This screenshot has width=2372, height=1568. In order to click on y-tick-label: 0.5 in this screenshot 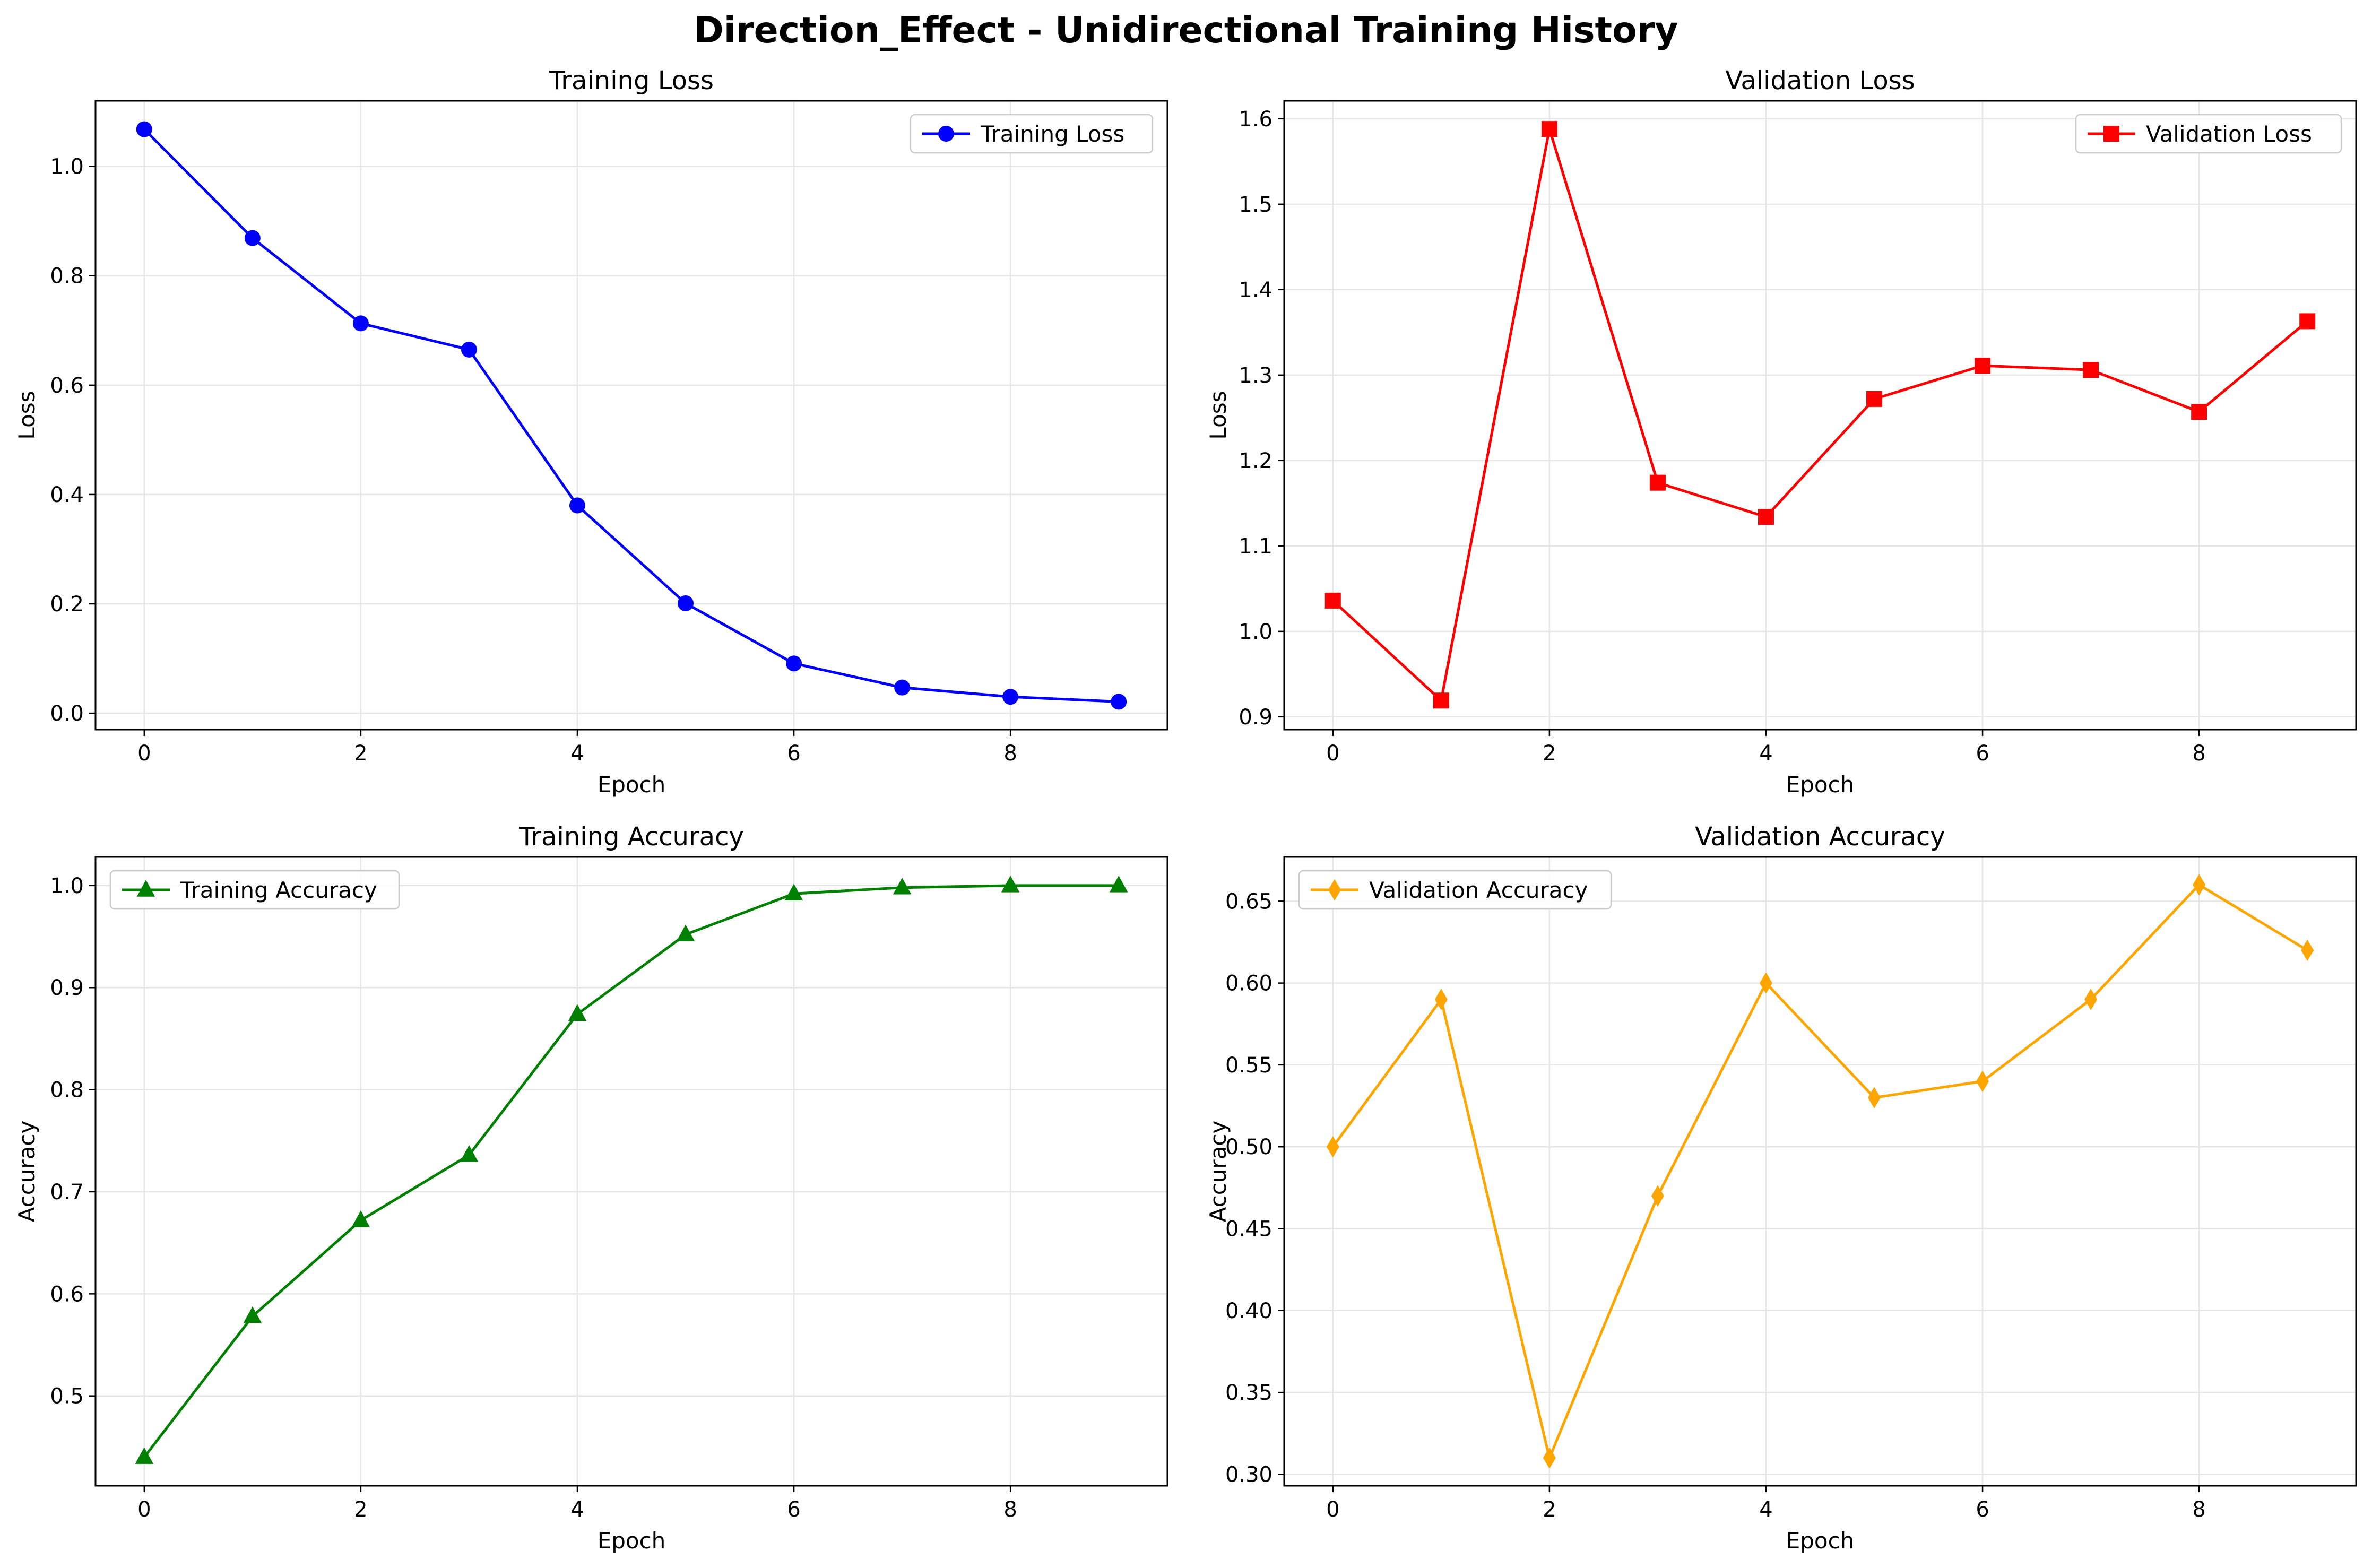, I will do `click(67, 1396)`.